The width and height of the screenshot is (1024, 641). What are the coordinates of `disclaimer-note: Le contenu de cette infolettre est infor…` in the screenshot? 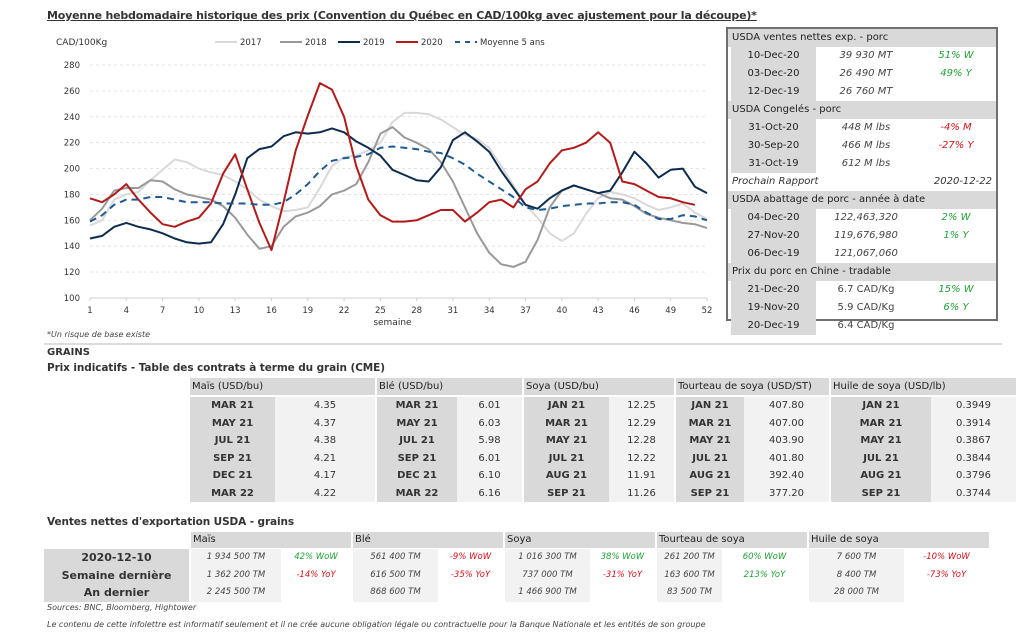 It's located at (376, 624).